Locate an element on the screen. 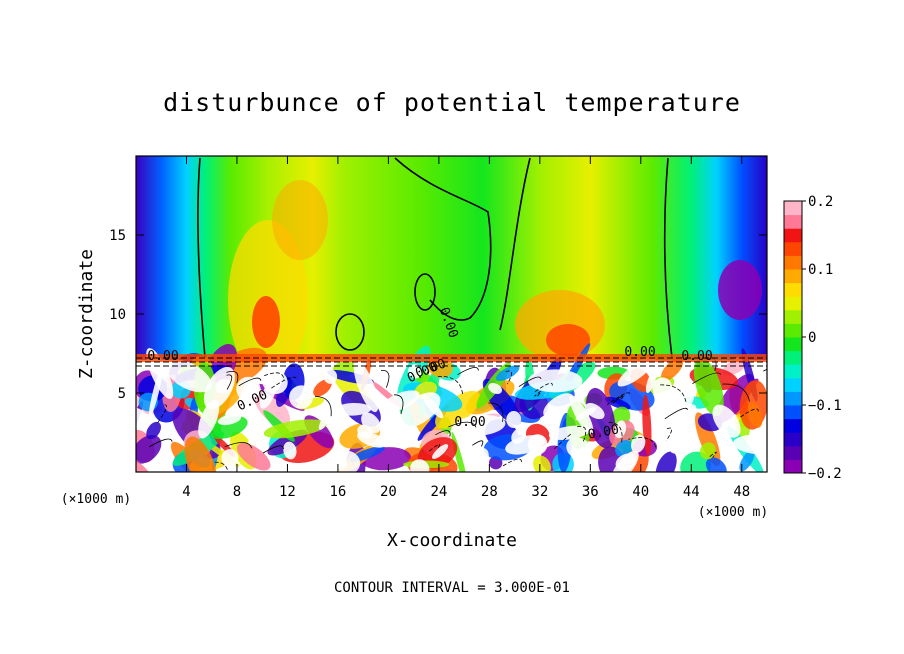  x-tick-label: 28 is located at coordinates (489, 492).